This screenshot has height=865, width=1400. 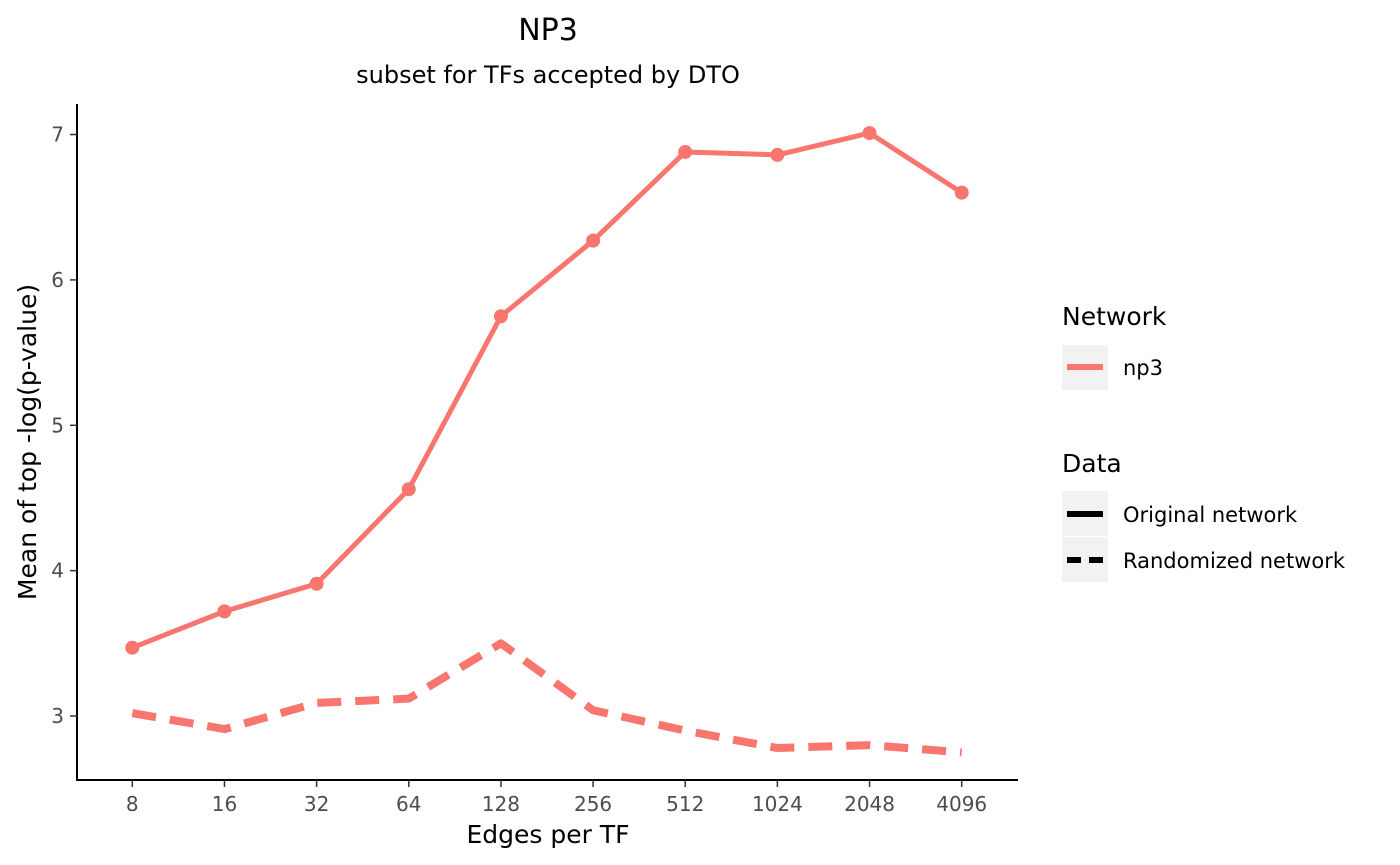 What do you see at coordinates (57, 425) in the screenshot?
I see `y-tick-label: 5` at bounding box center [57, 425].